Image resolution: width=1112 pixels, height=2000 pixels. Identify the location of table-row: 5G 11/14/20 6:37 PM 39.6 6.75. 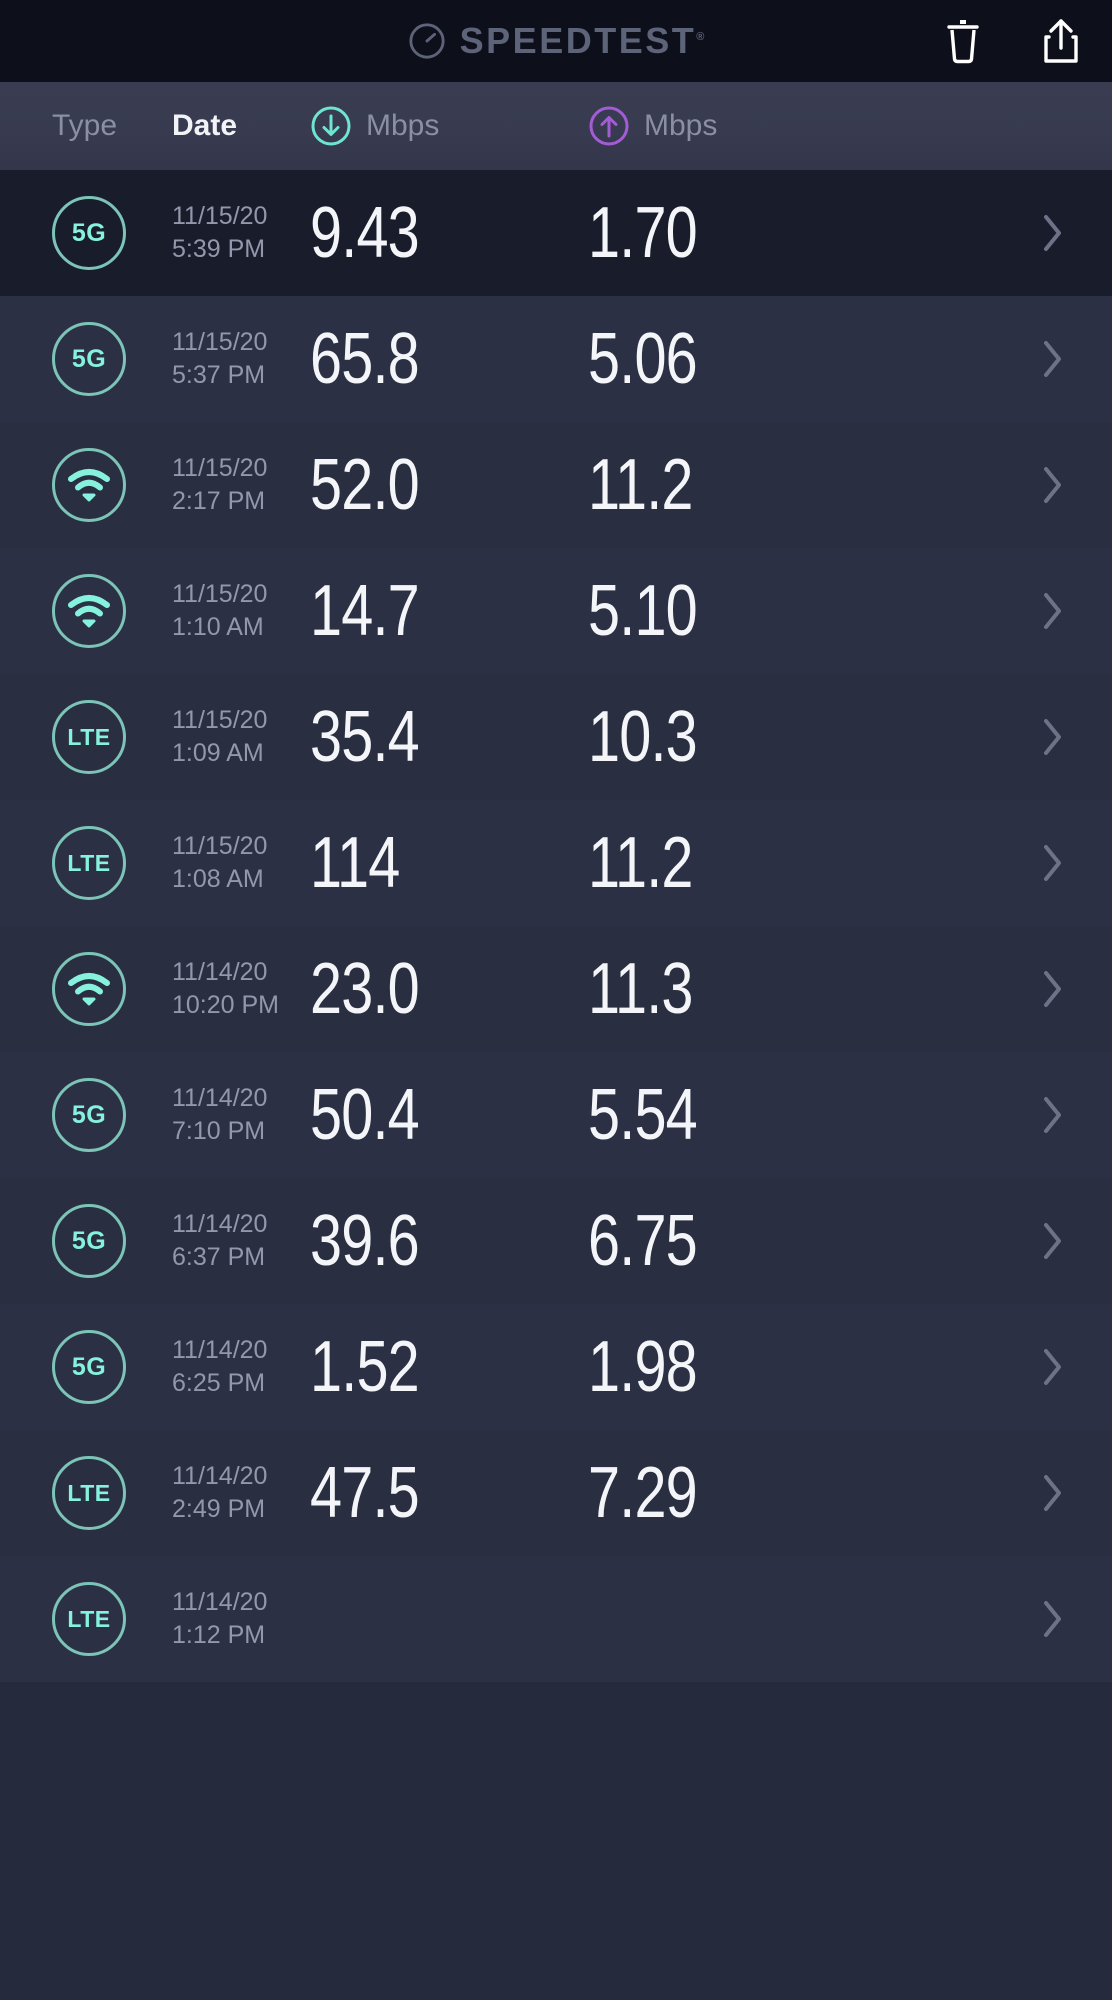
(556, 1241).